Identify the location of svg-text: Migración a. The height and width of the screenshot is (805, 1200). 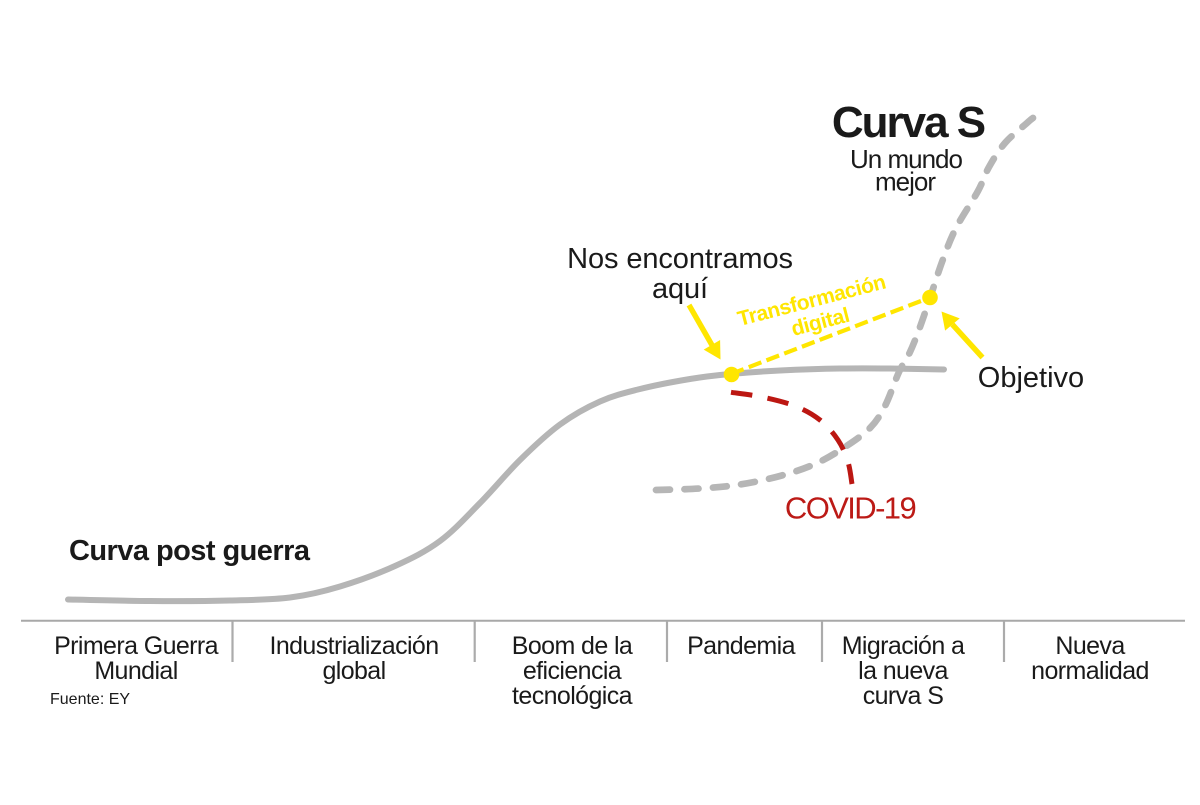
(903, 646).